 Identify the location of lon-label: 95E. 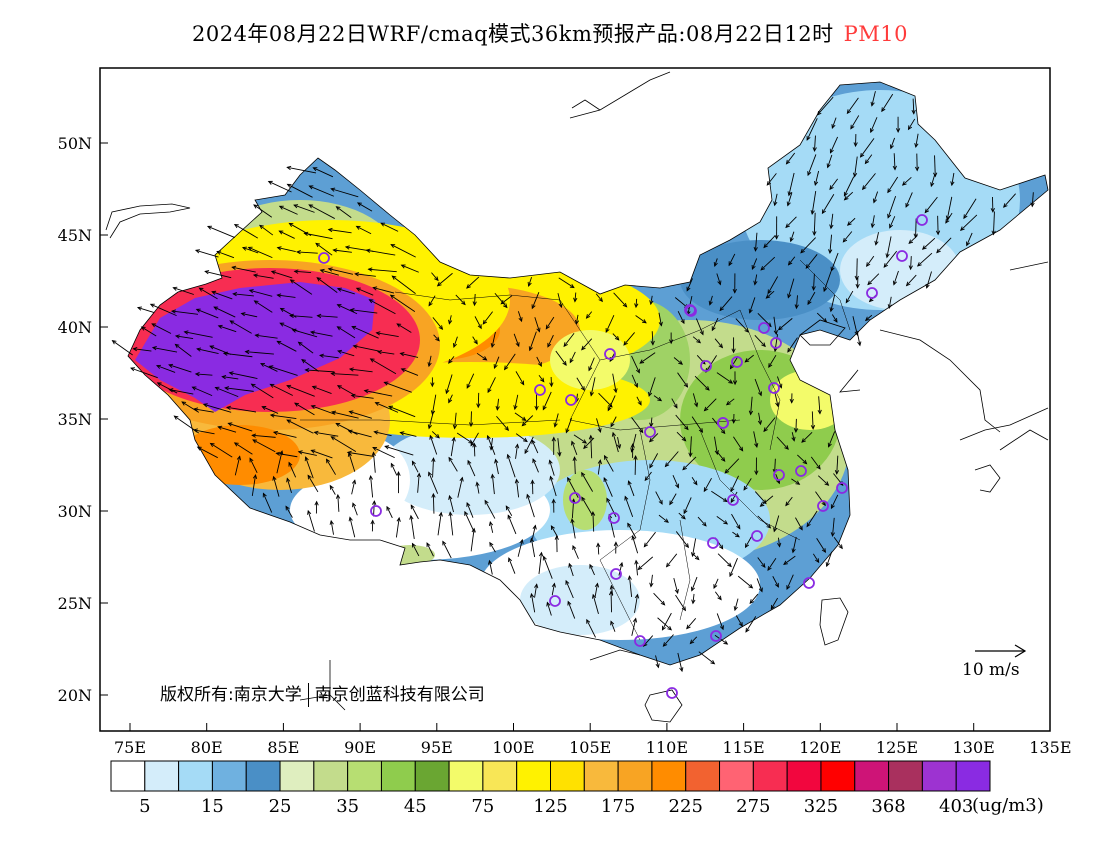
(437, 747).